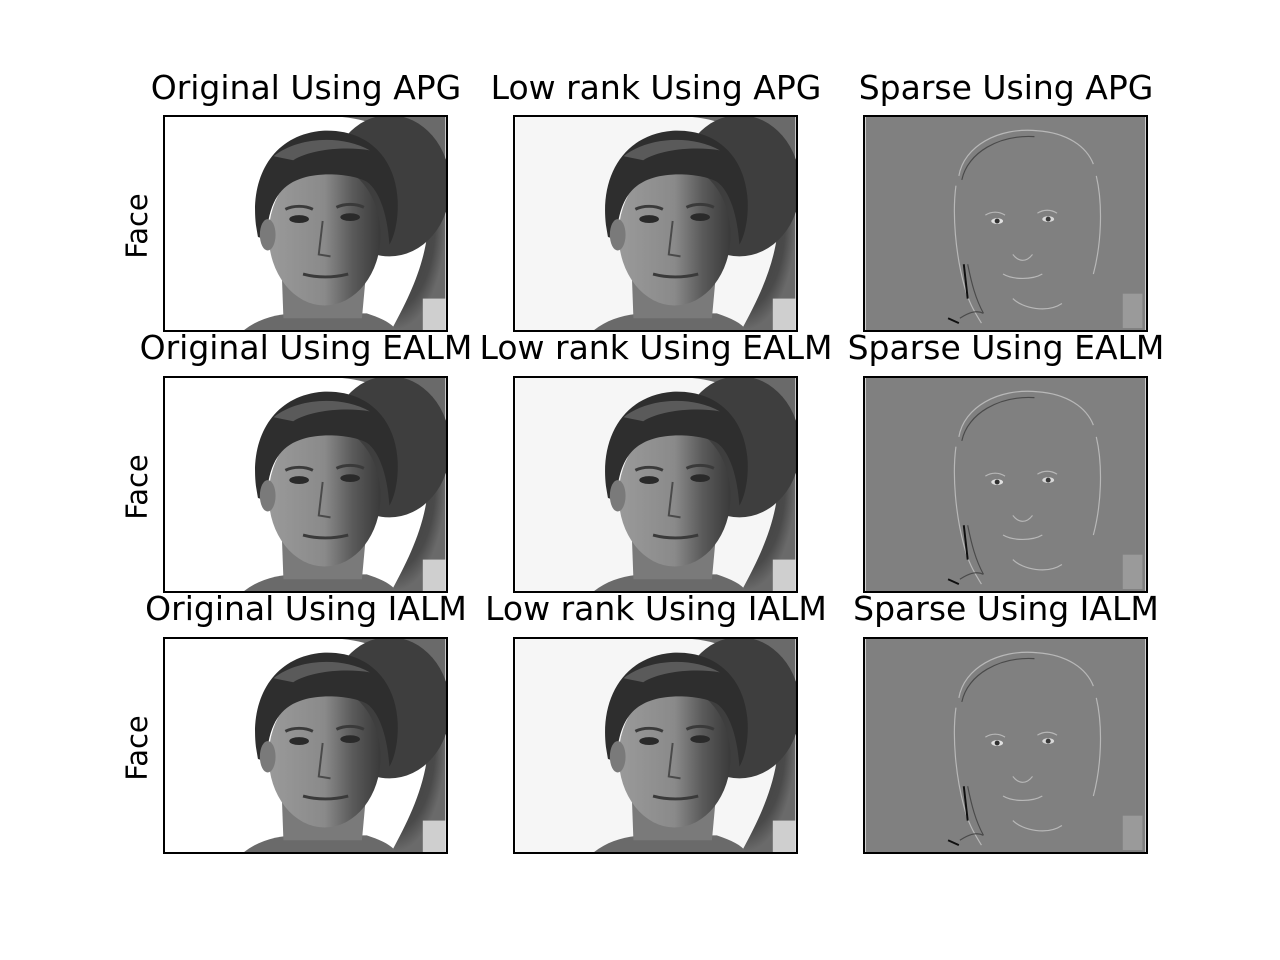 This screenshot has height=960, width=1280. I want to click on face-image-original-apg, so click(305, 223).